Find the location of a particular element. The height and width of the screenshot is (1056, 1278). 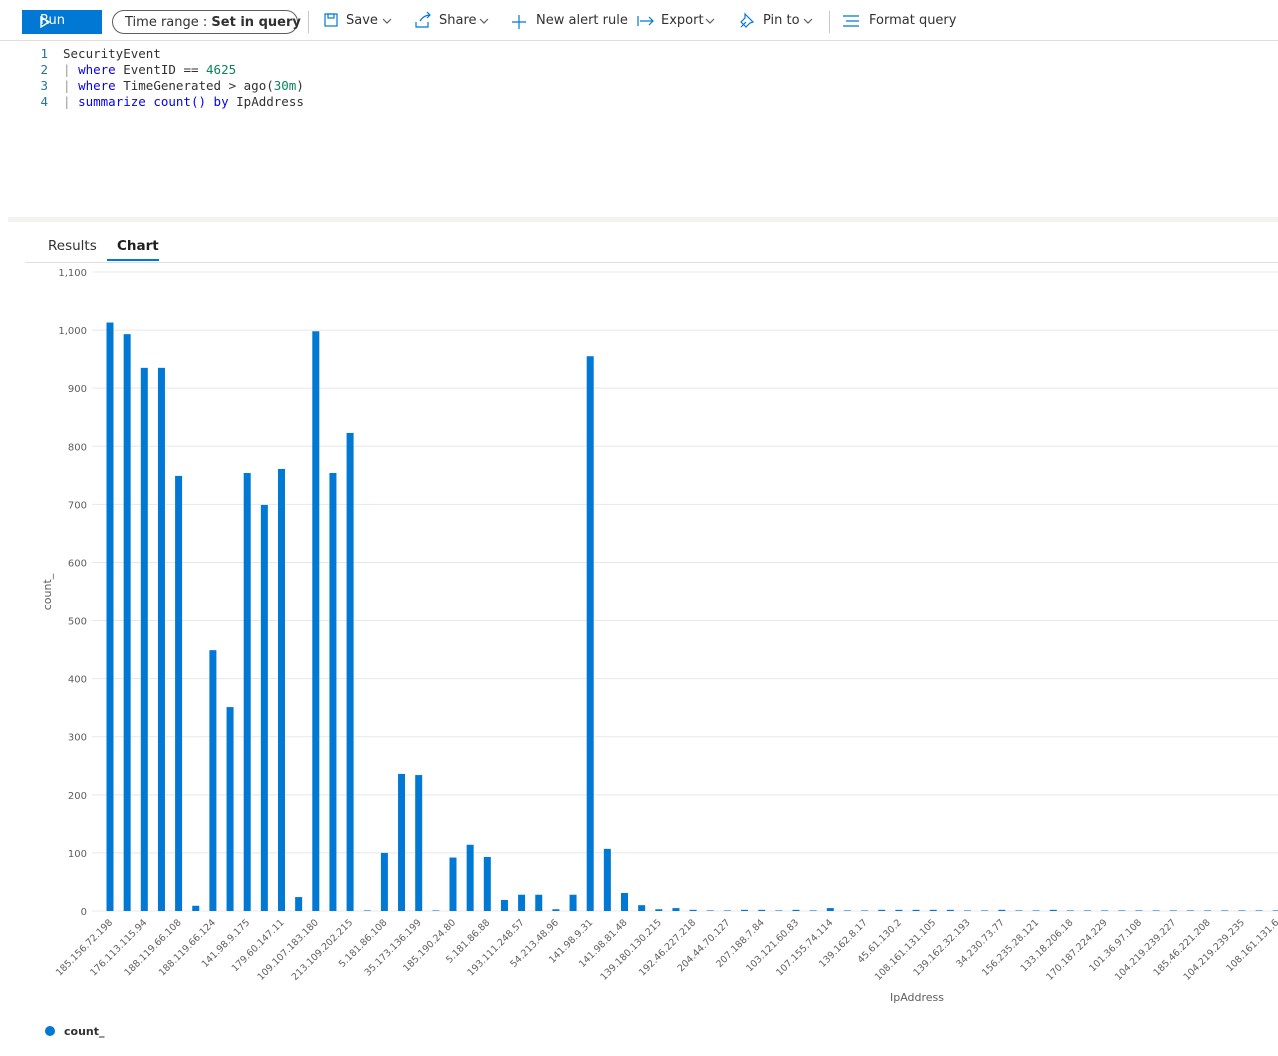

y-tick-label: 700 is located at coordinates (77, 505).